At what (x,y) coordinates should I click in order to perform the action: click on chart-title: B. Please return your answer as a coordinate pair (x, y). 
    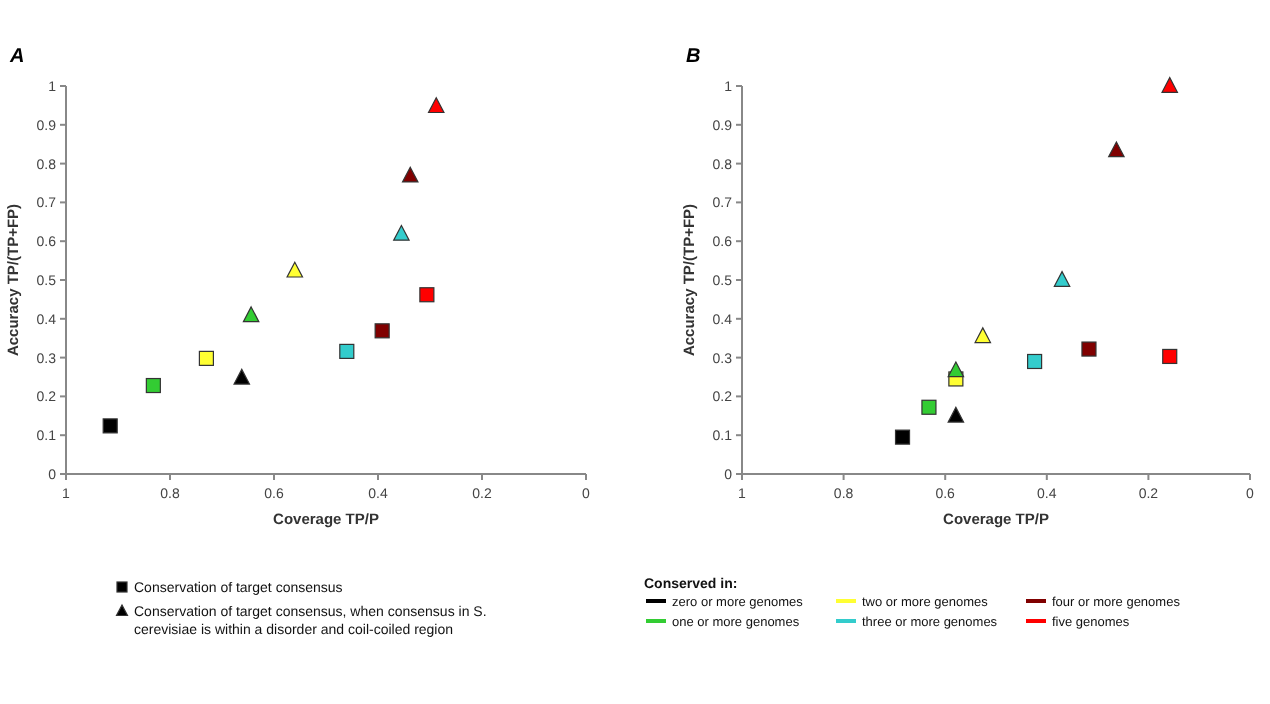
    Looking at the image, I should click on (693, 57).